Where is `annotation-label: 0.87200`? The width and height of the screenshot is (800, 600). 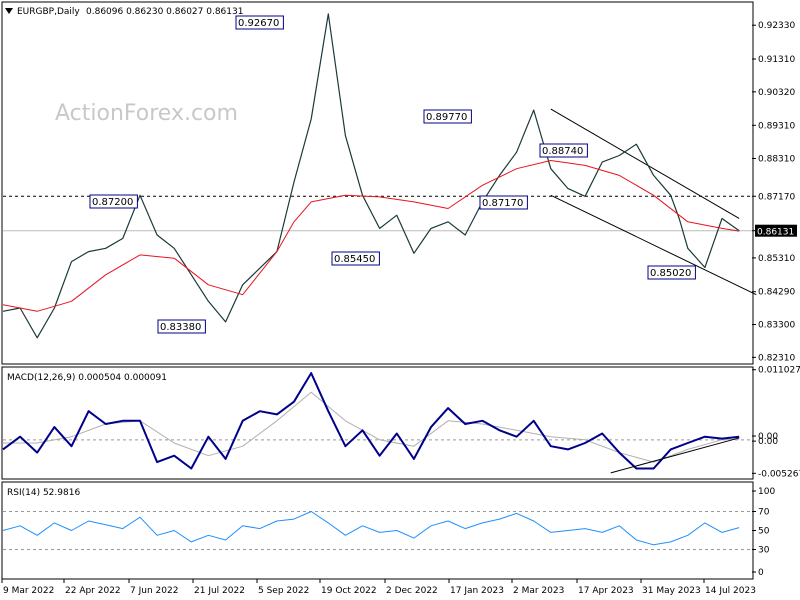
annotation-label: 0.87200 is located at coordinates (112, 202).